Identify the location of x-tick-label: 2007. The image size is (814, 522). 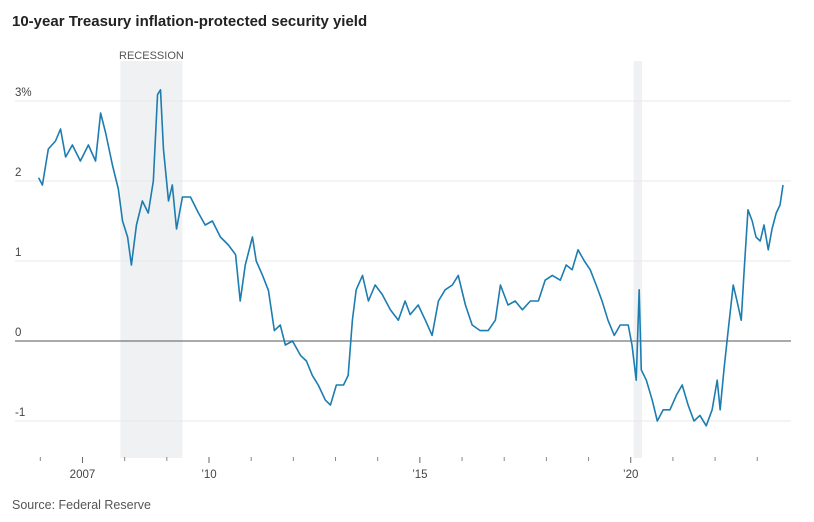
(83, 475).